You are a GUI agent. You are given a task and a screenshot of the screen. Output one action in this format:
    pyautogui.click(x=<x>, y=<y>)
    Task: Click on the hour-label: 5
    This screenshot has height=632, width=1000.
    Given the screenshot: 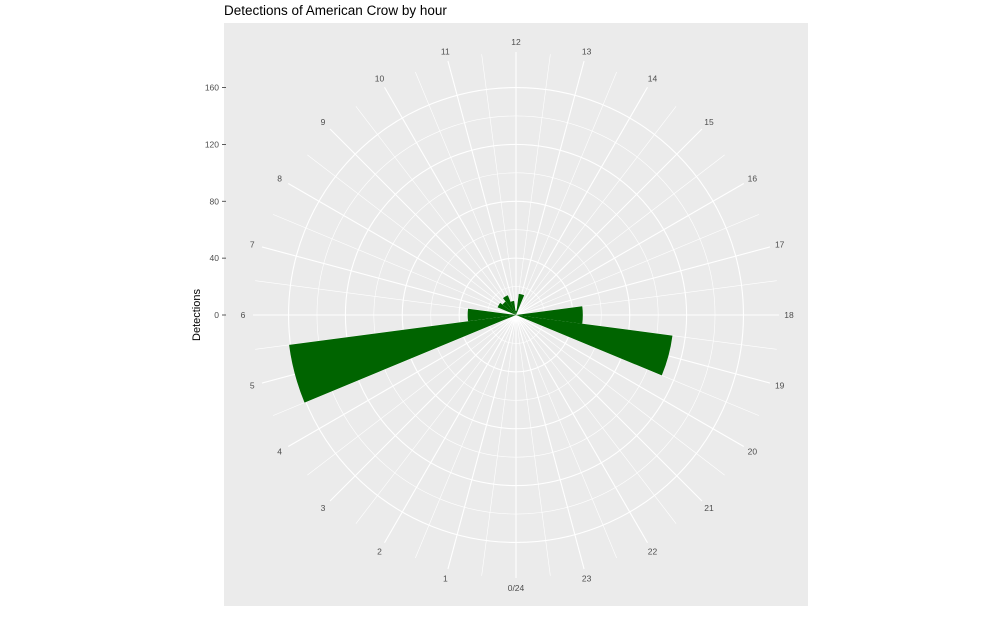 What is the action you would take?
    pyautogui.click(x=252, y=386)
    